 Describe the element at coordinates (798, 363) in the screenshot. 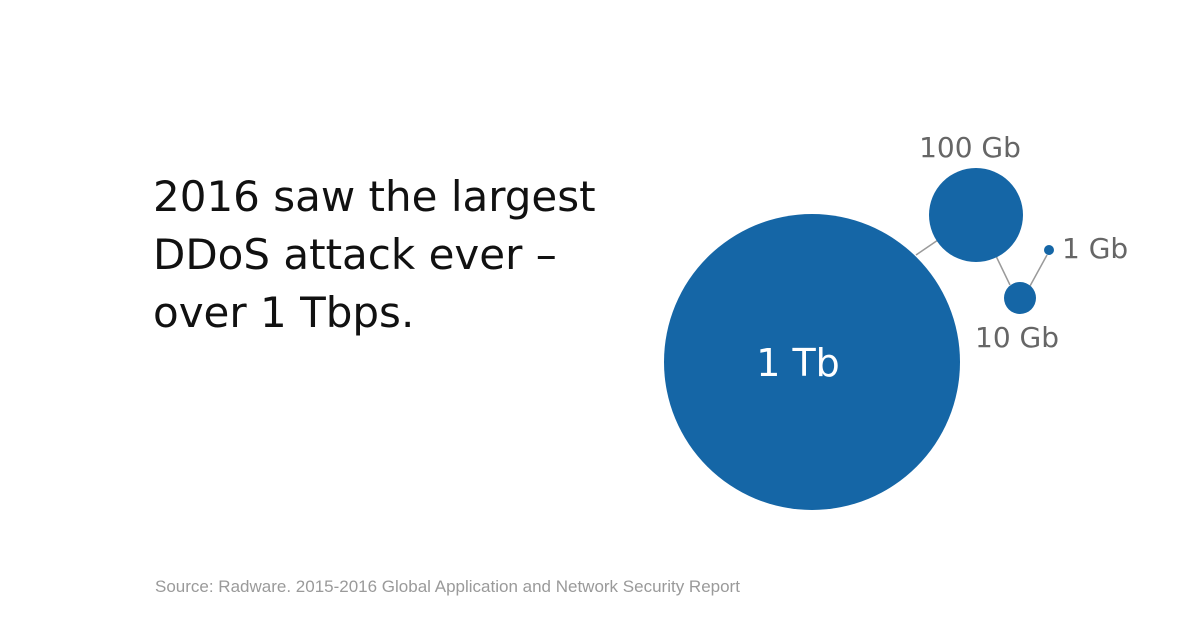

I see `bubble-label-1tb: 1 Tb` at that location.